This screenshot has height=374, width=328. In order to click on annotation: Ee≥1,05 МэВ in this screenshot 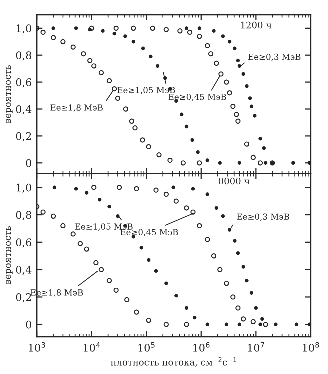, I will do `click(147, 90)`.